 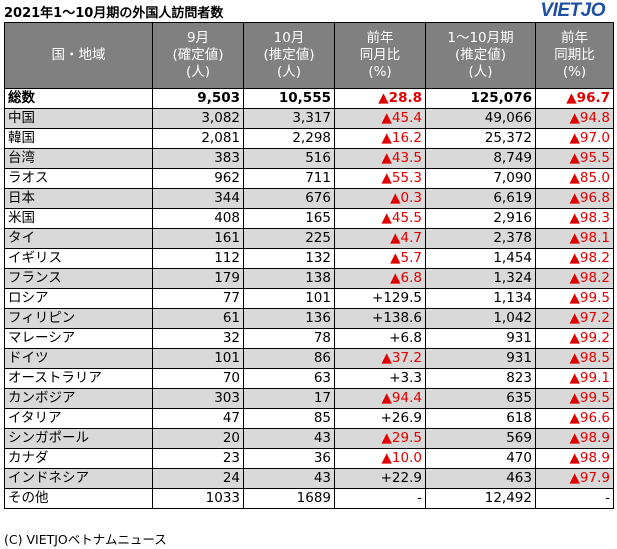 I want to click on october-cell: 711, so click(x=289, y=178).